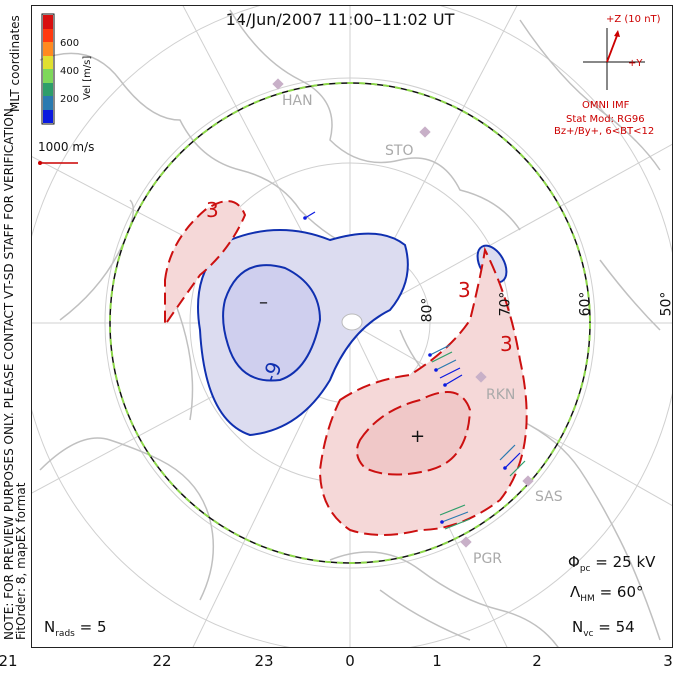 The height and width of the screenshot is (674, 680). I want to click on fit-order-label: FitOrder: 8, mapEX format, so click(21, 561).